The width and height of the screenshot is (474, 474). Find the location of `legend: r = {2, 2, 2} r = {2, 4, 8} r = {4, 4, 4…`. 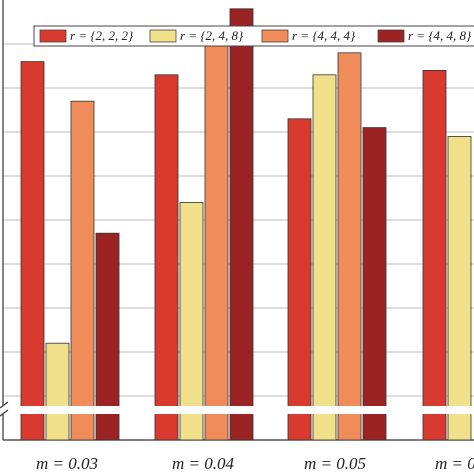

legend: r = {2, 2, 2} r = {2, 4, 8} r = {4, 4, 4… is located at coordinates (253, 36).